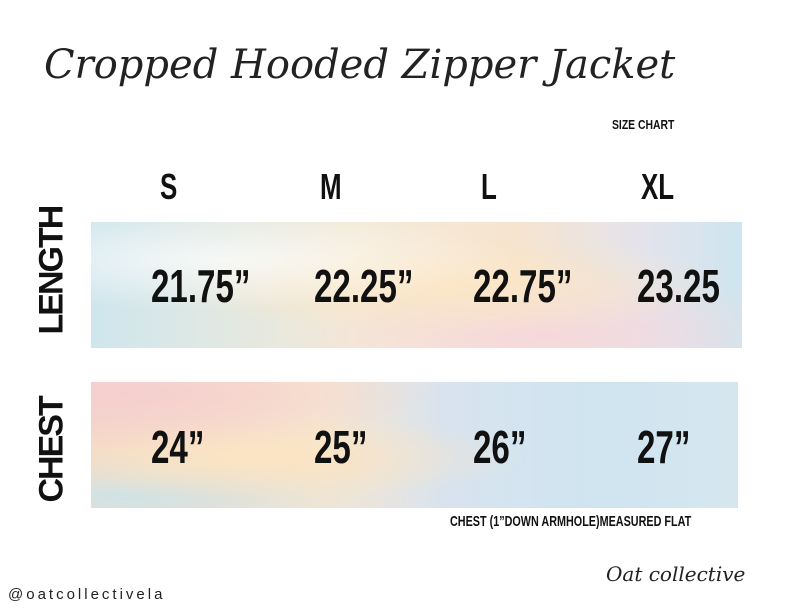 The width and height of the screenshot is (792, 612). Describe the element at coordinates (360, 65) in the screenshot. I see `product-title: Cropped Hooded Zipper Jacket` at that location.